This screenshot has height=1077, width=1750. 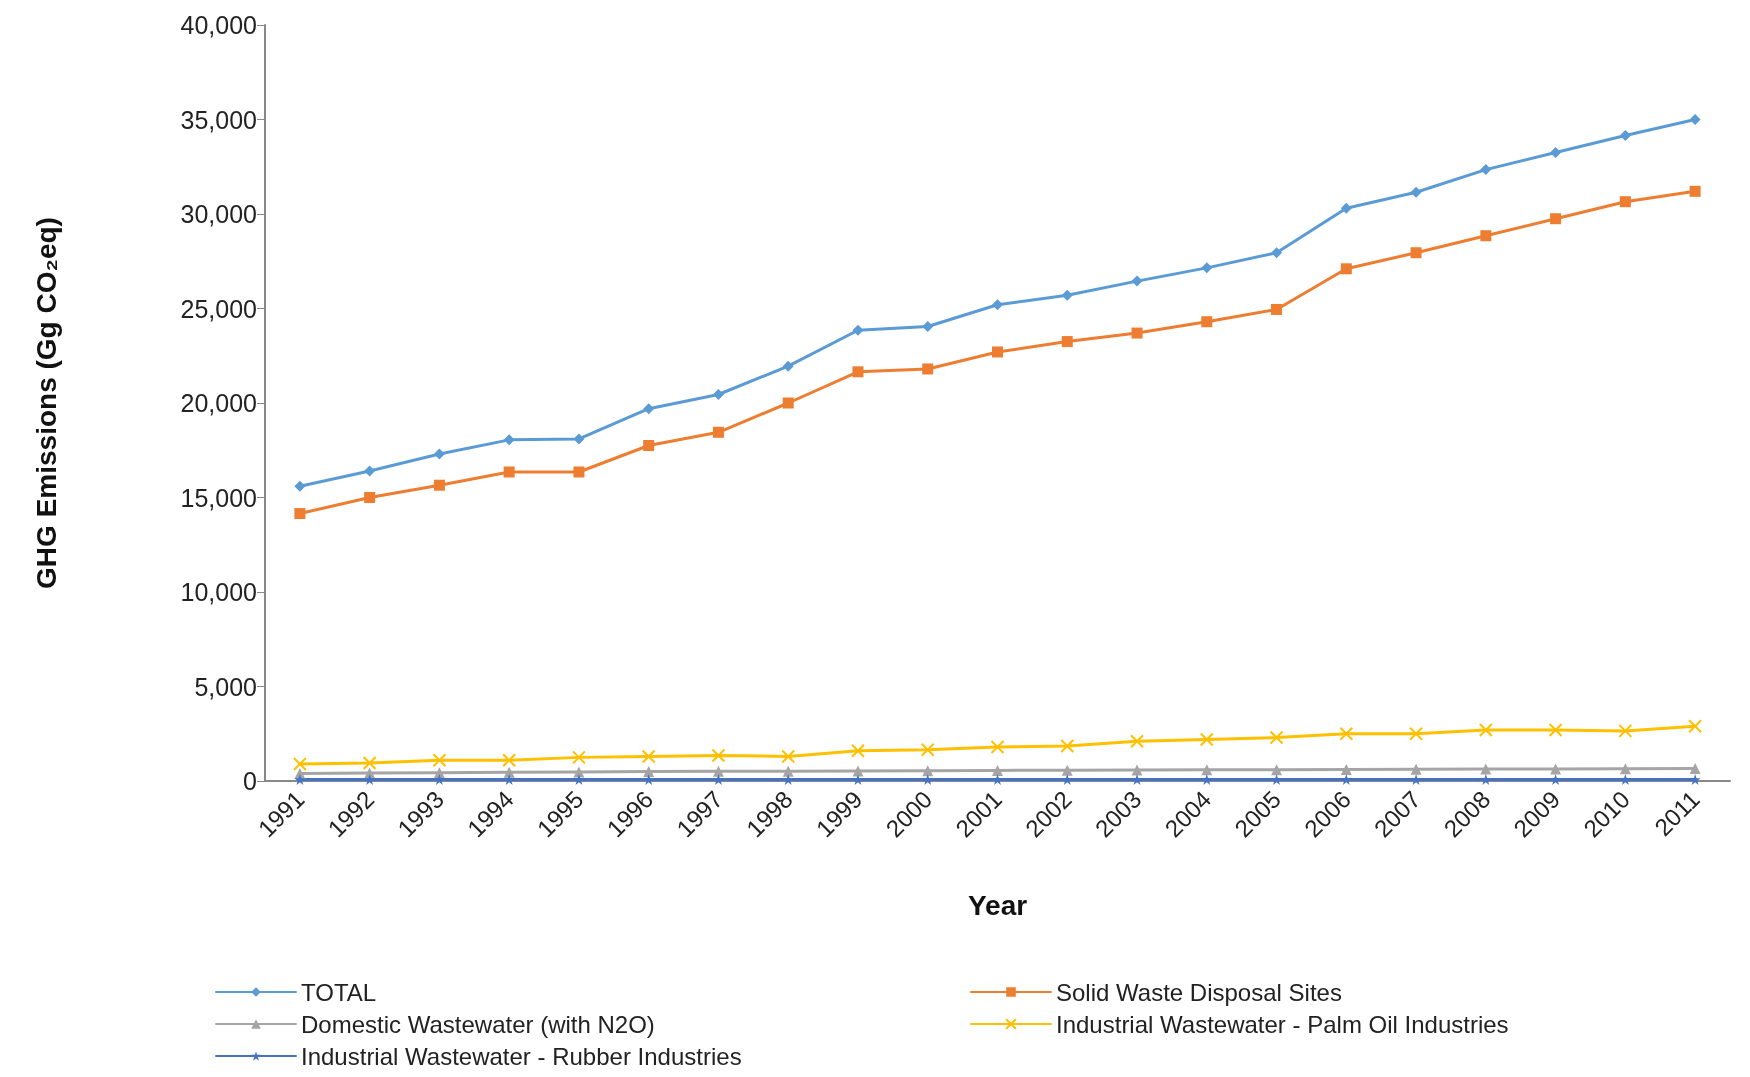 What do you see at coordinates (521, 1056) in the screenshot?
I see `legend-label: Industrial Wastewater - Rubber Industries` at bounding box center [521, 1056].